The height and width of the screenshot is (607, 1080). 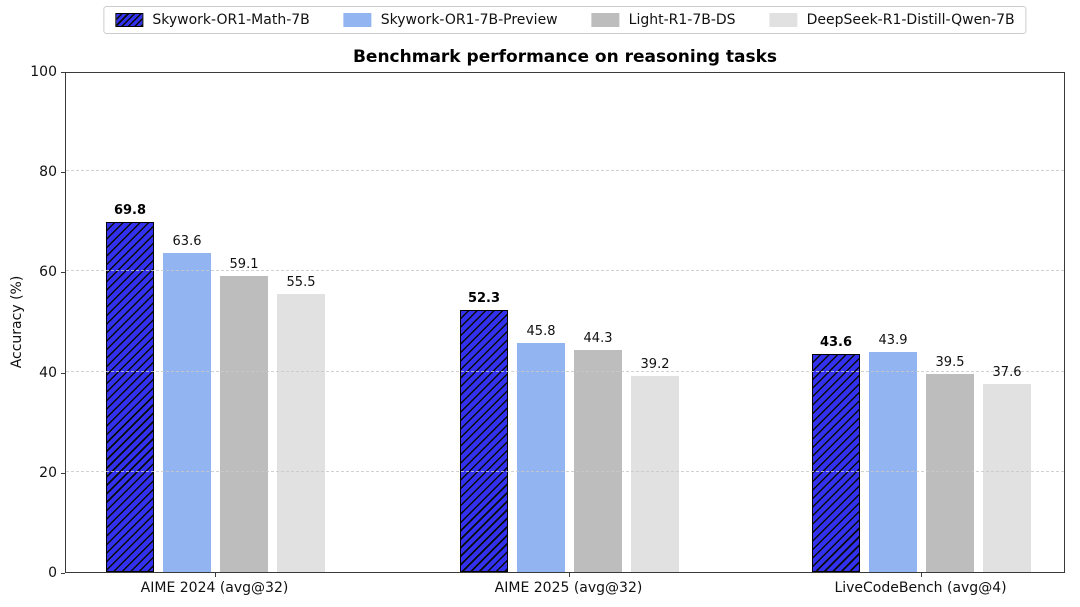 I want to click on y-tick-label: 60, so click(x=48, y=272).